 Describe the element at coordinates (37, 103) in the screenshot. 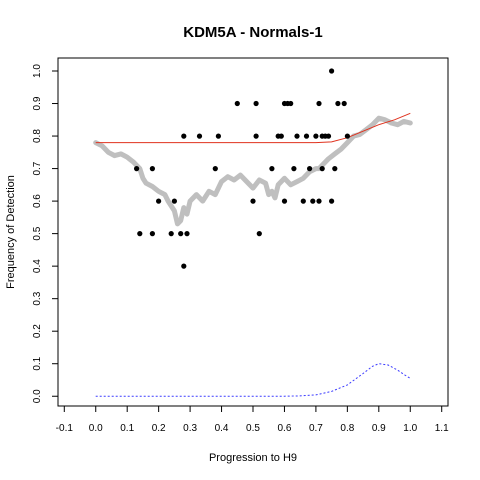

I see `y-tick-label: 0.9` at that location.